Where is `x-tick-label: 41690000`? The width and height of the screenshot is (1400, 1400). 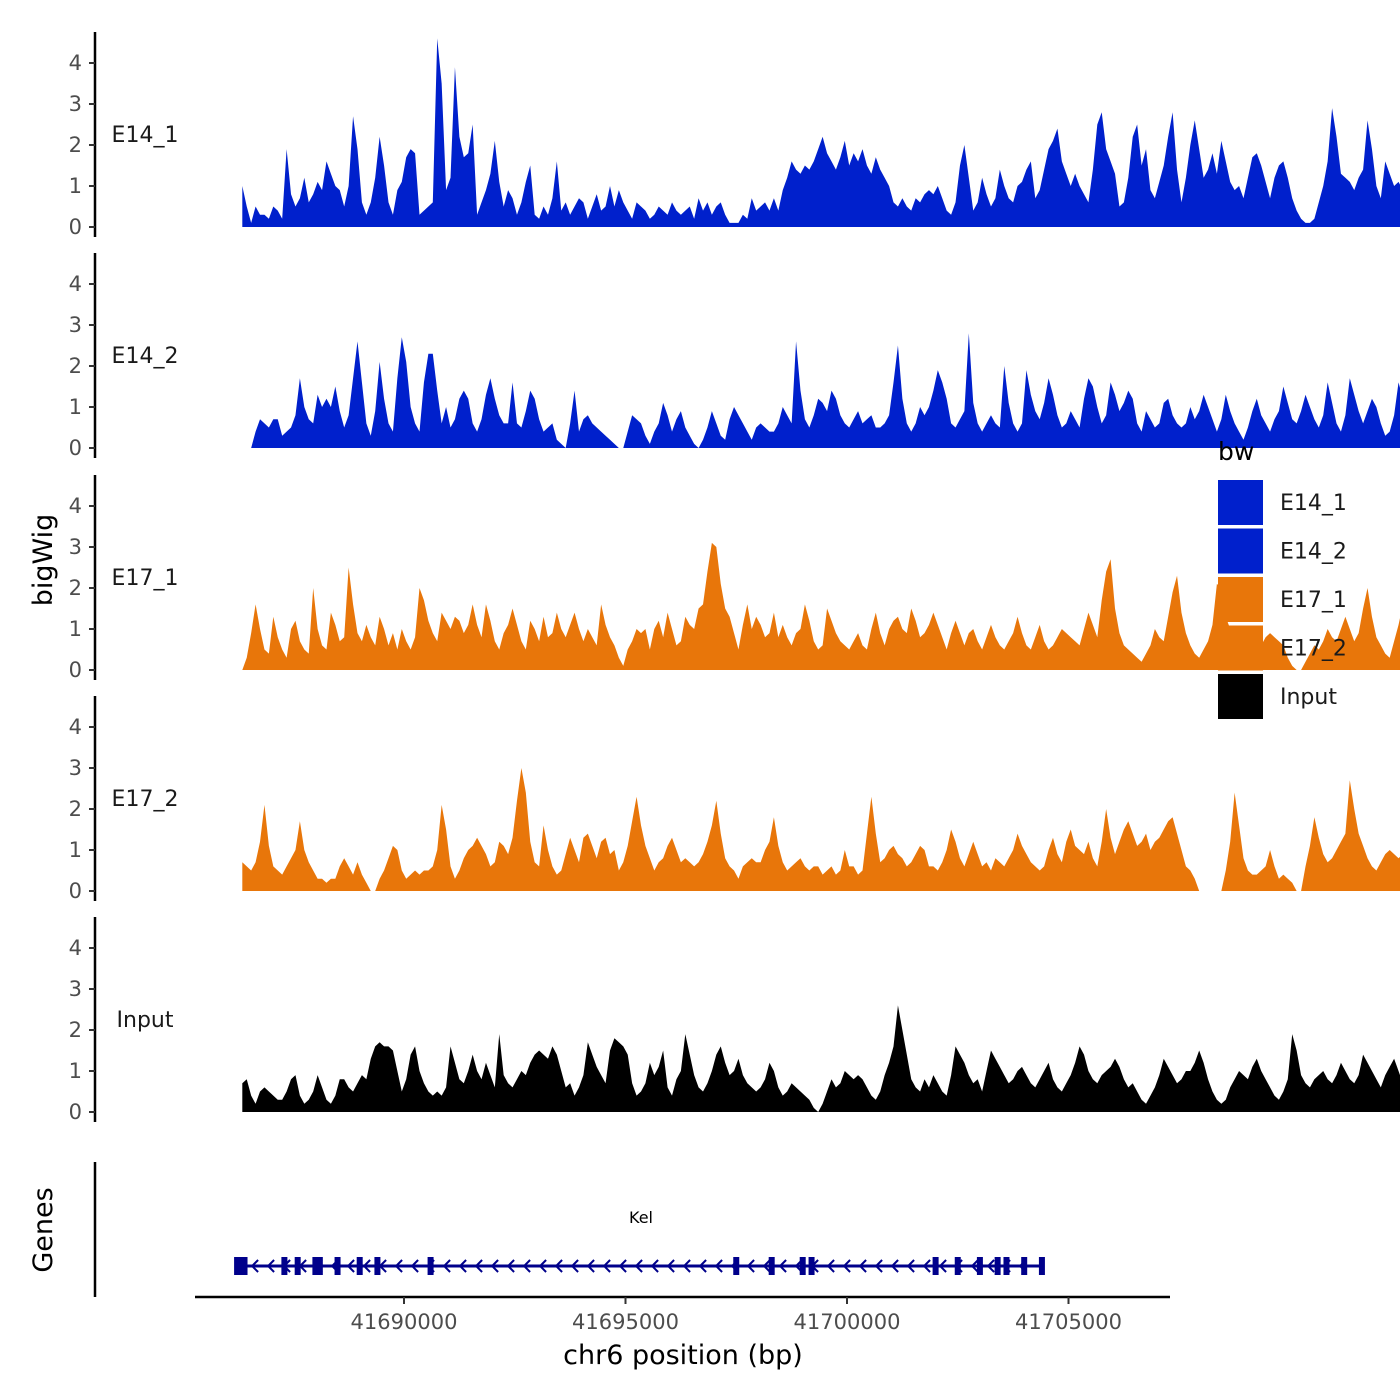
x-tick-label: 41690000 is located at coordinates (404, 1322).